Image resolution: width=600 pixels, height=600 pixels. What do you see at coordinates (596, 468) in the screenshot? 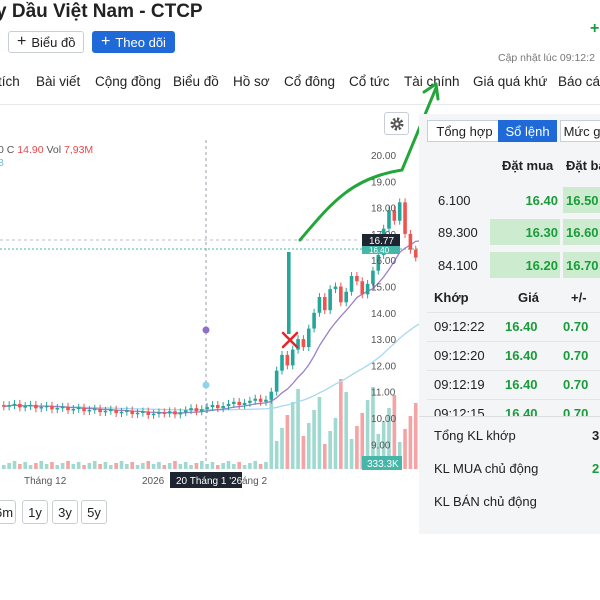
I see `active-buy-value: 2` at bounding box center [596, 468].